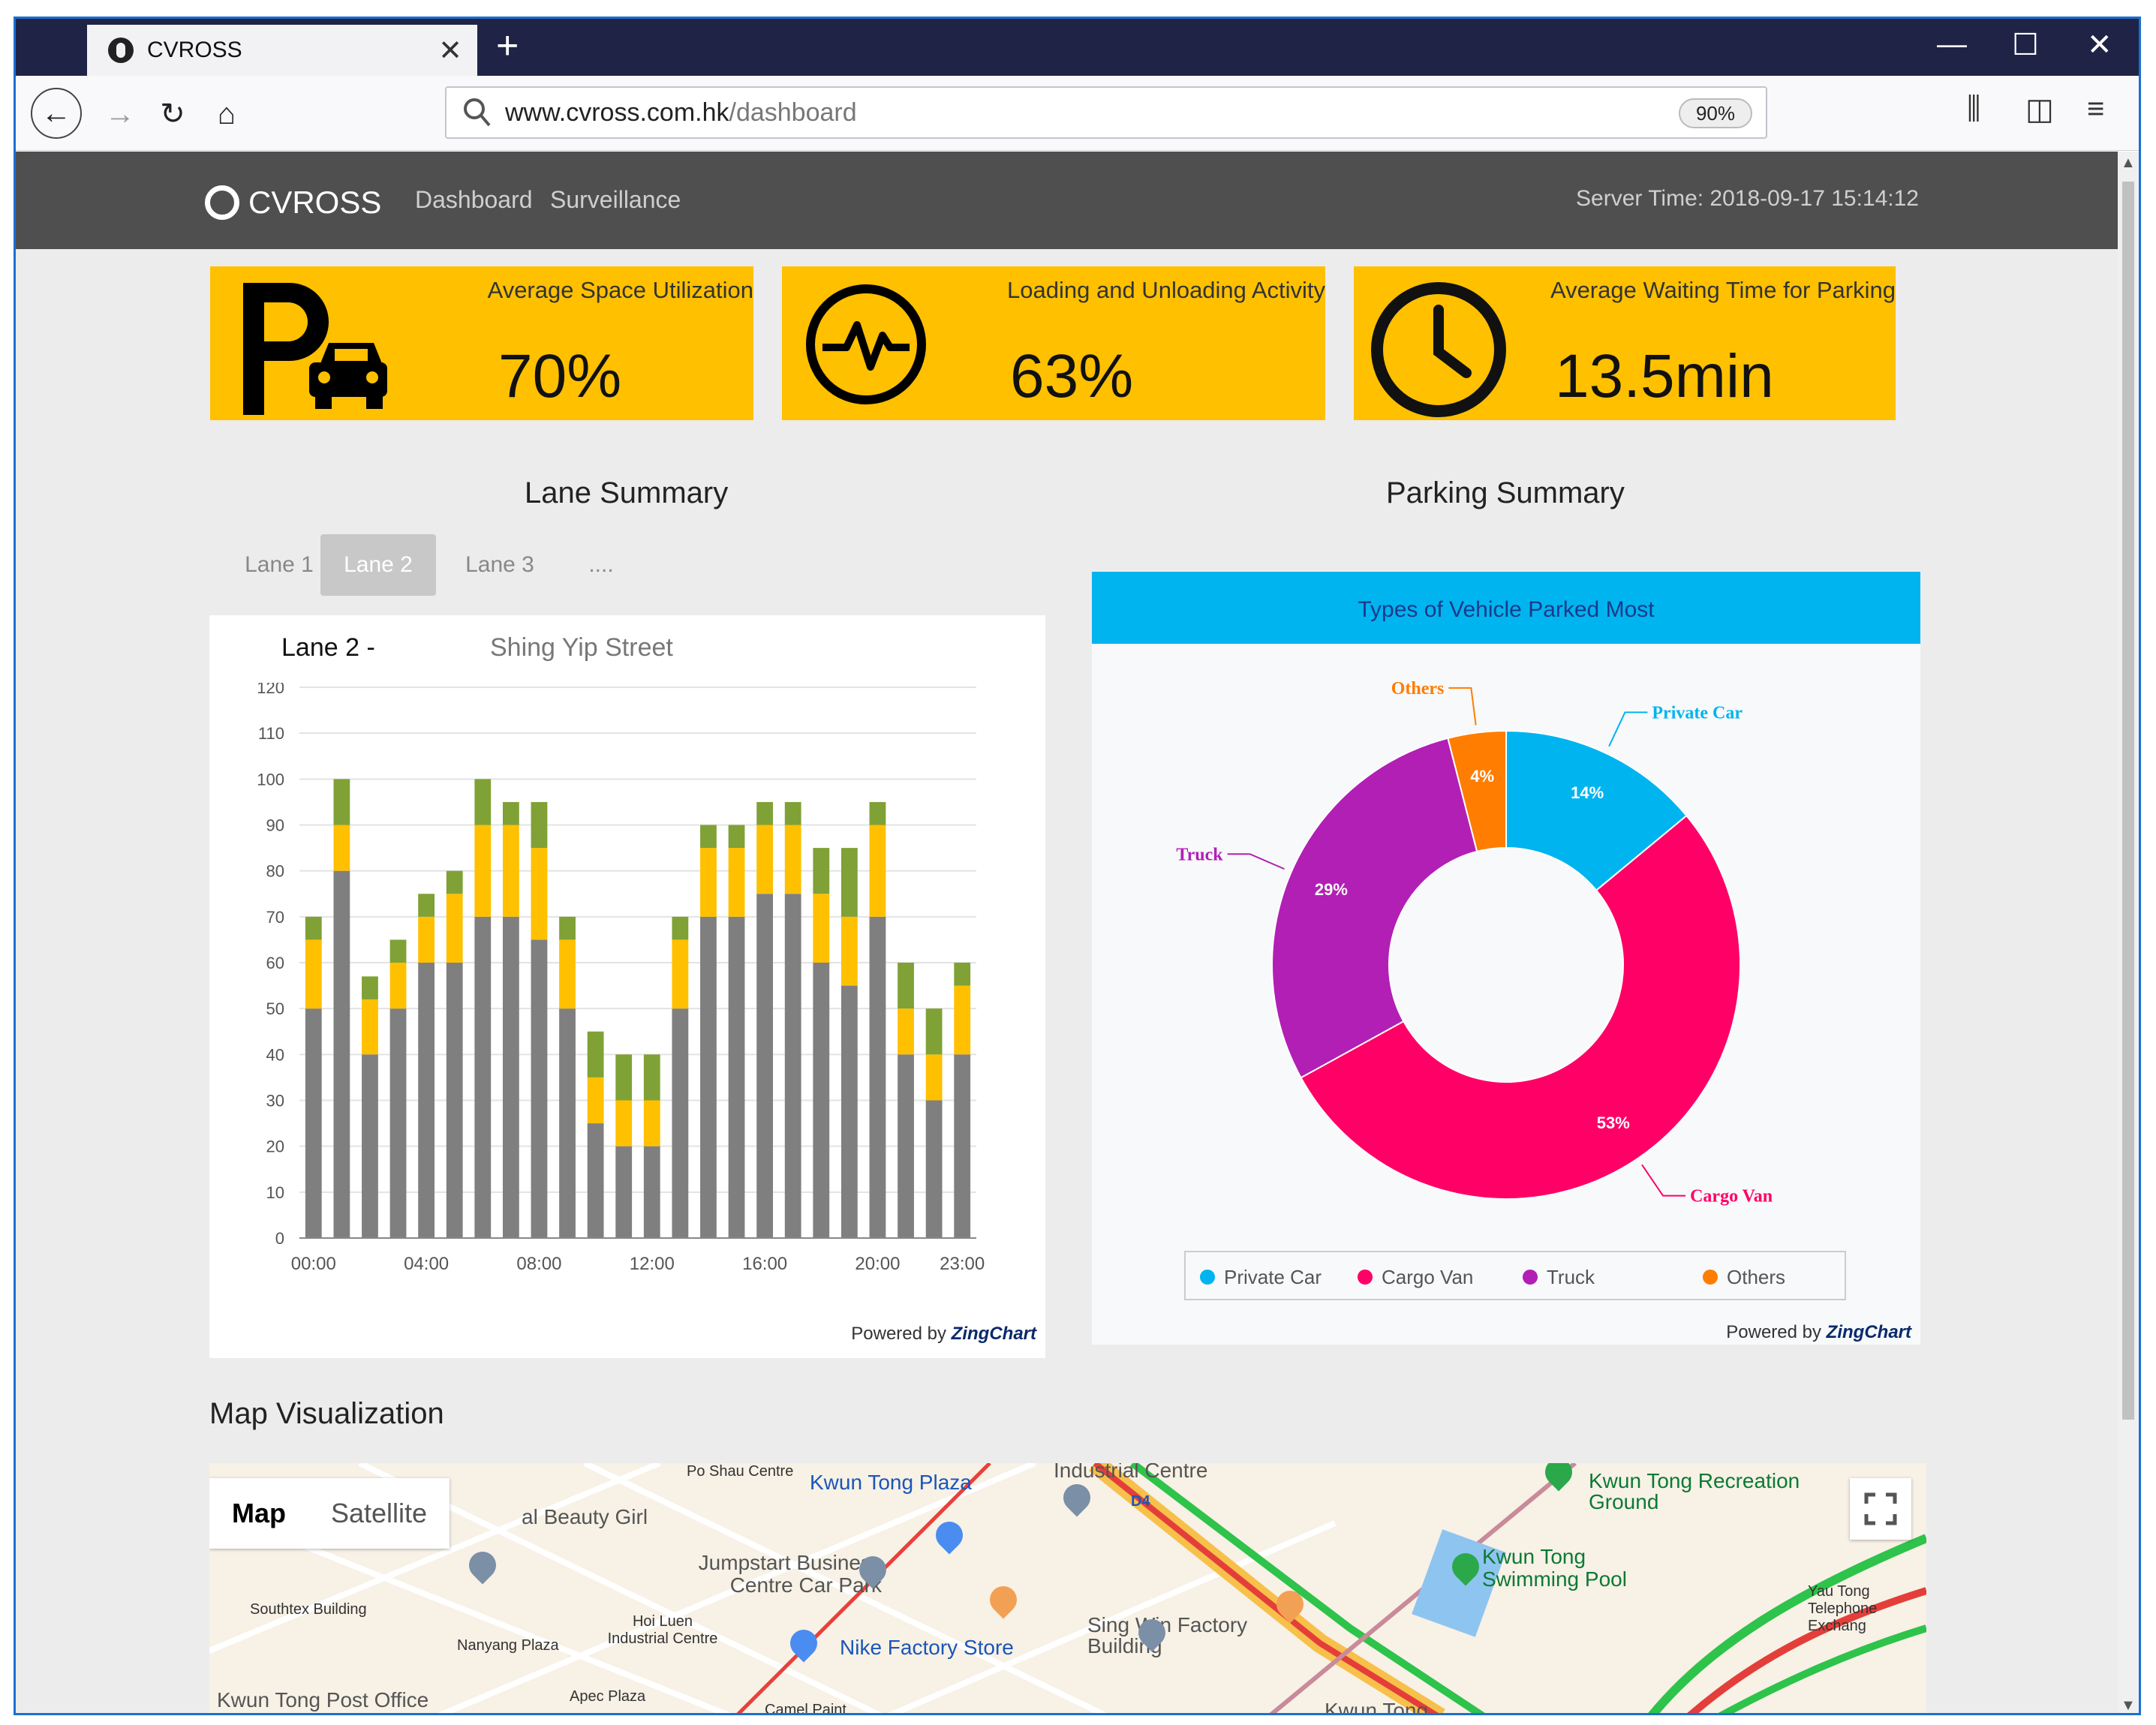 The height and width of the screenshot is (1725, 2156). Describe the element at coordinates (1974, 109) in the screenshot. I see `library-icon: ⫼` at that location.